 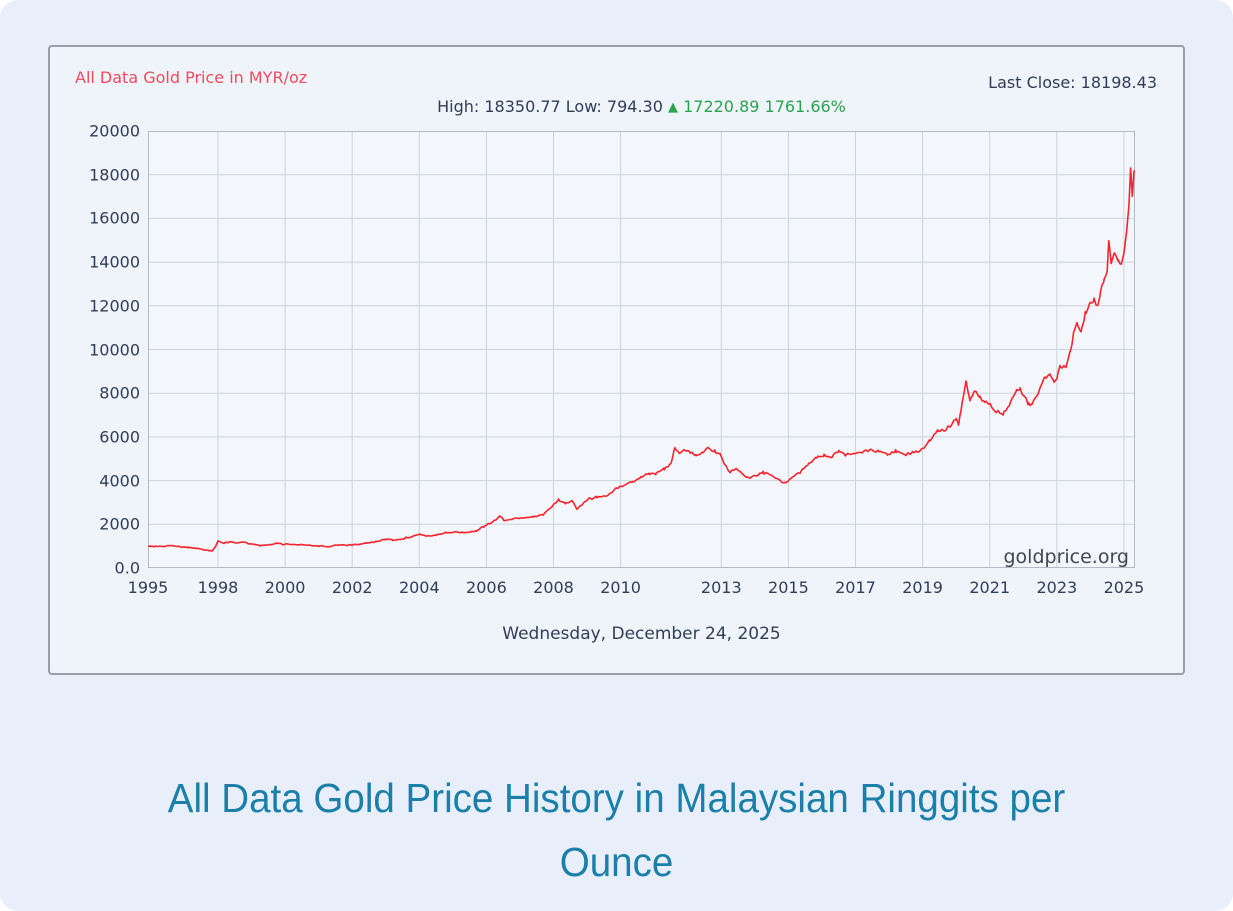 I want to click on x-axis-label: 2021, so click(x=990, y=587).